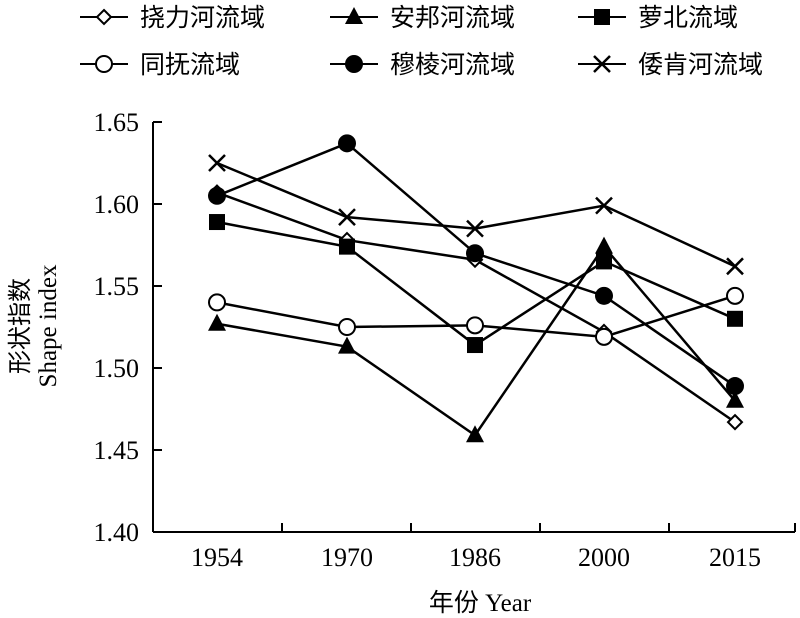 This screenshot has width=800, height=618. Describe the element at coordinates (688, 17) in the screenshot. I see `legend-label: 萝北流域` at that location.